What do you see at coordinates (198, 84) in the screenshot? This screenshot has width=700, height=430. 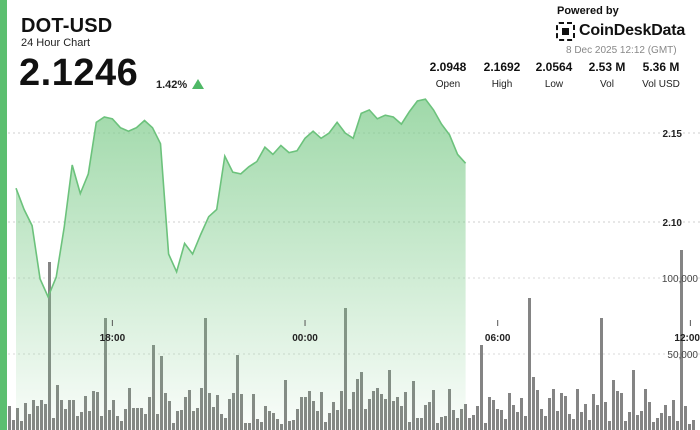 I see `up-arrow-icon` at bounding box center [198, 84].